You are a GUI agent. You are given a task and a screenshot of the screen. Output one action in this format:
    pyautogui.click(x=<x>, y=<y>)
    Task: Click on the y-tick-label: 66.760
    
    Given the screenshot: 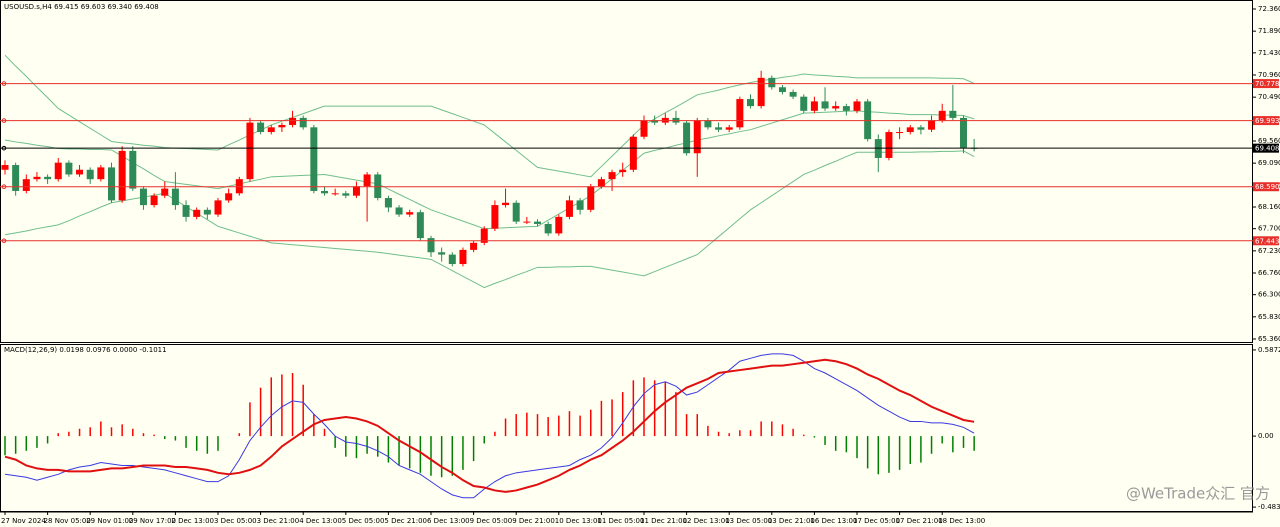 What is the action you would take?
    pyautogui.click(x=1269, y=273)
    